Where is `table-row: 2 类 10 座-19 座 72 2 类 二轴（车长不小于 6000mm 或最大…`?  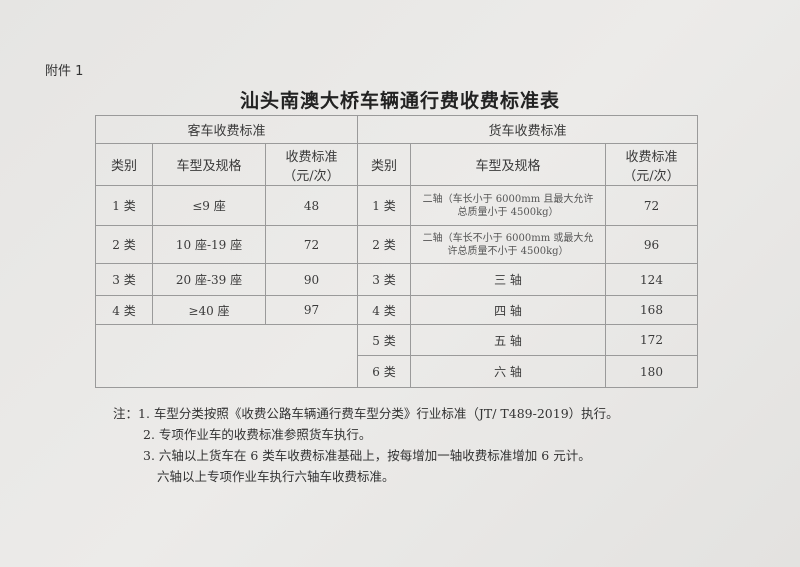 table-row: 2 类 10 座-19 座 72 2 类 二轴（车长不小于 6000mm 或最大… is located at coordinates (396, 244).